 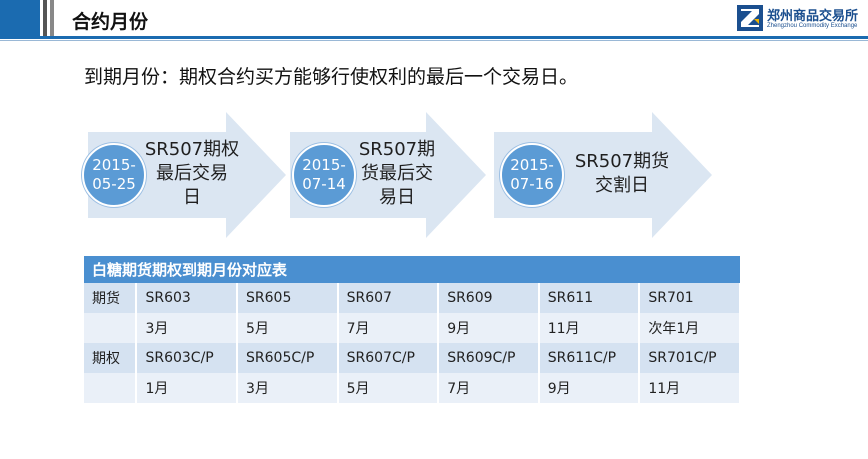 I want to click on page-title: 合约月份, so click(x=110, y=22).